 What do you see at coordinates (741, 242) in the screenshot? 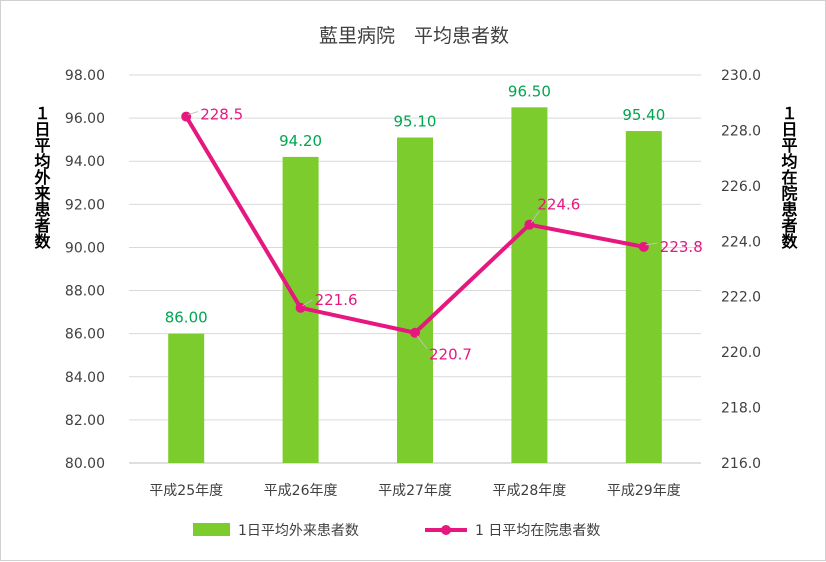
I see `right-tick-label: 224.0` at bounding box center [741, 242].